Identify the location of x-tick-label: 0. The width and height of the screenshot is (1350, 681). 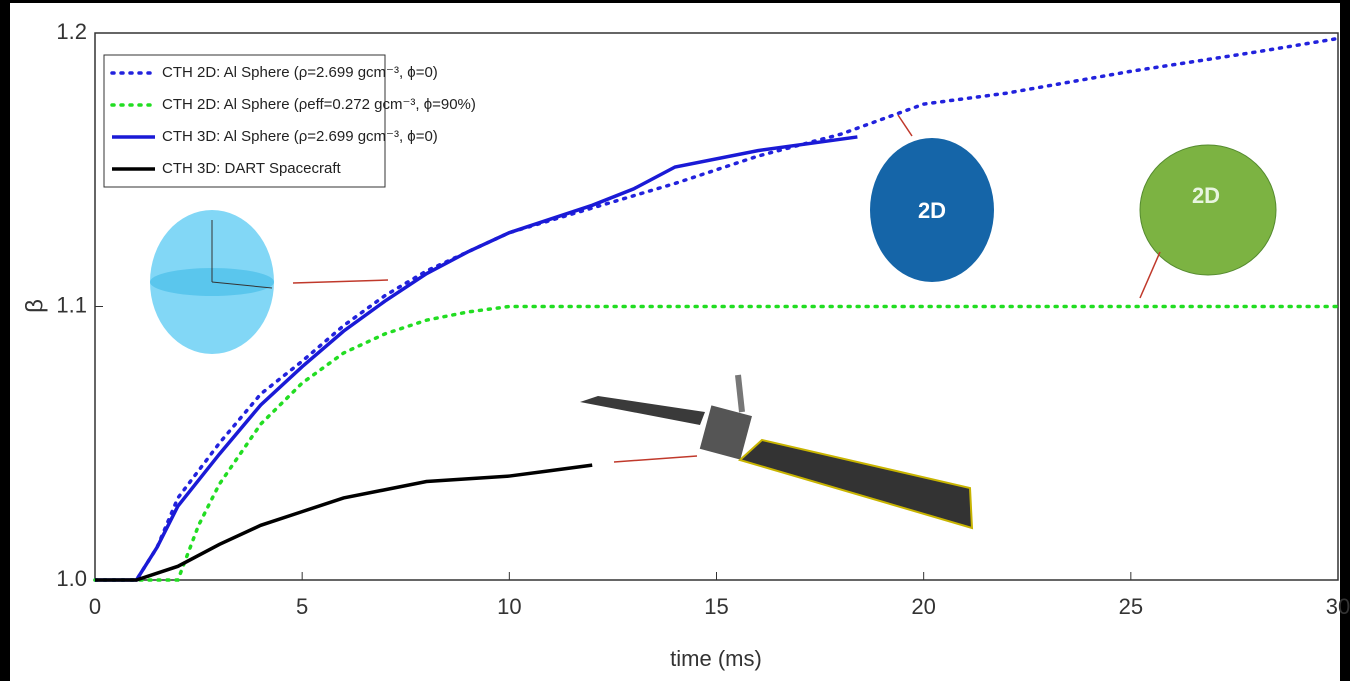
(95, 606).